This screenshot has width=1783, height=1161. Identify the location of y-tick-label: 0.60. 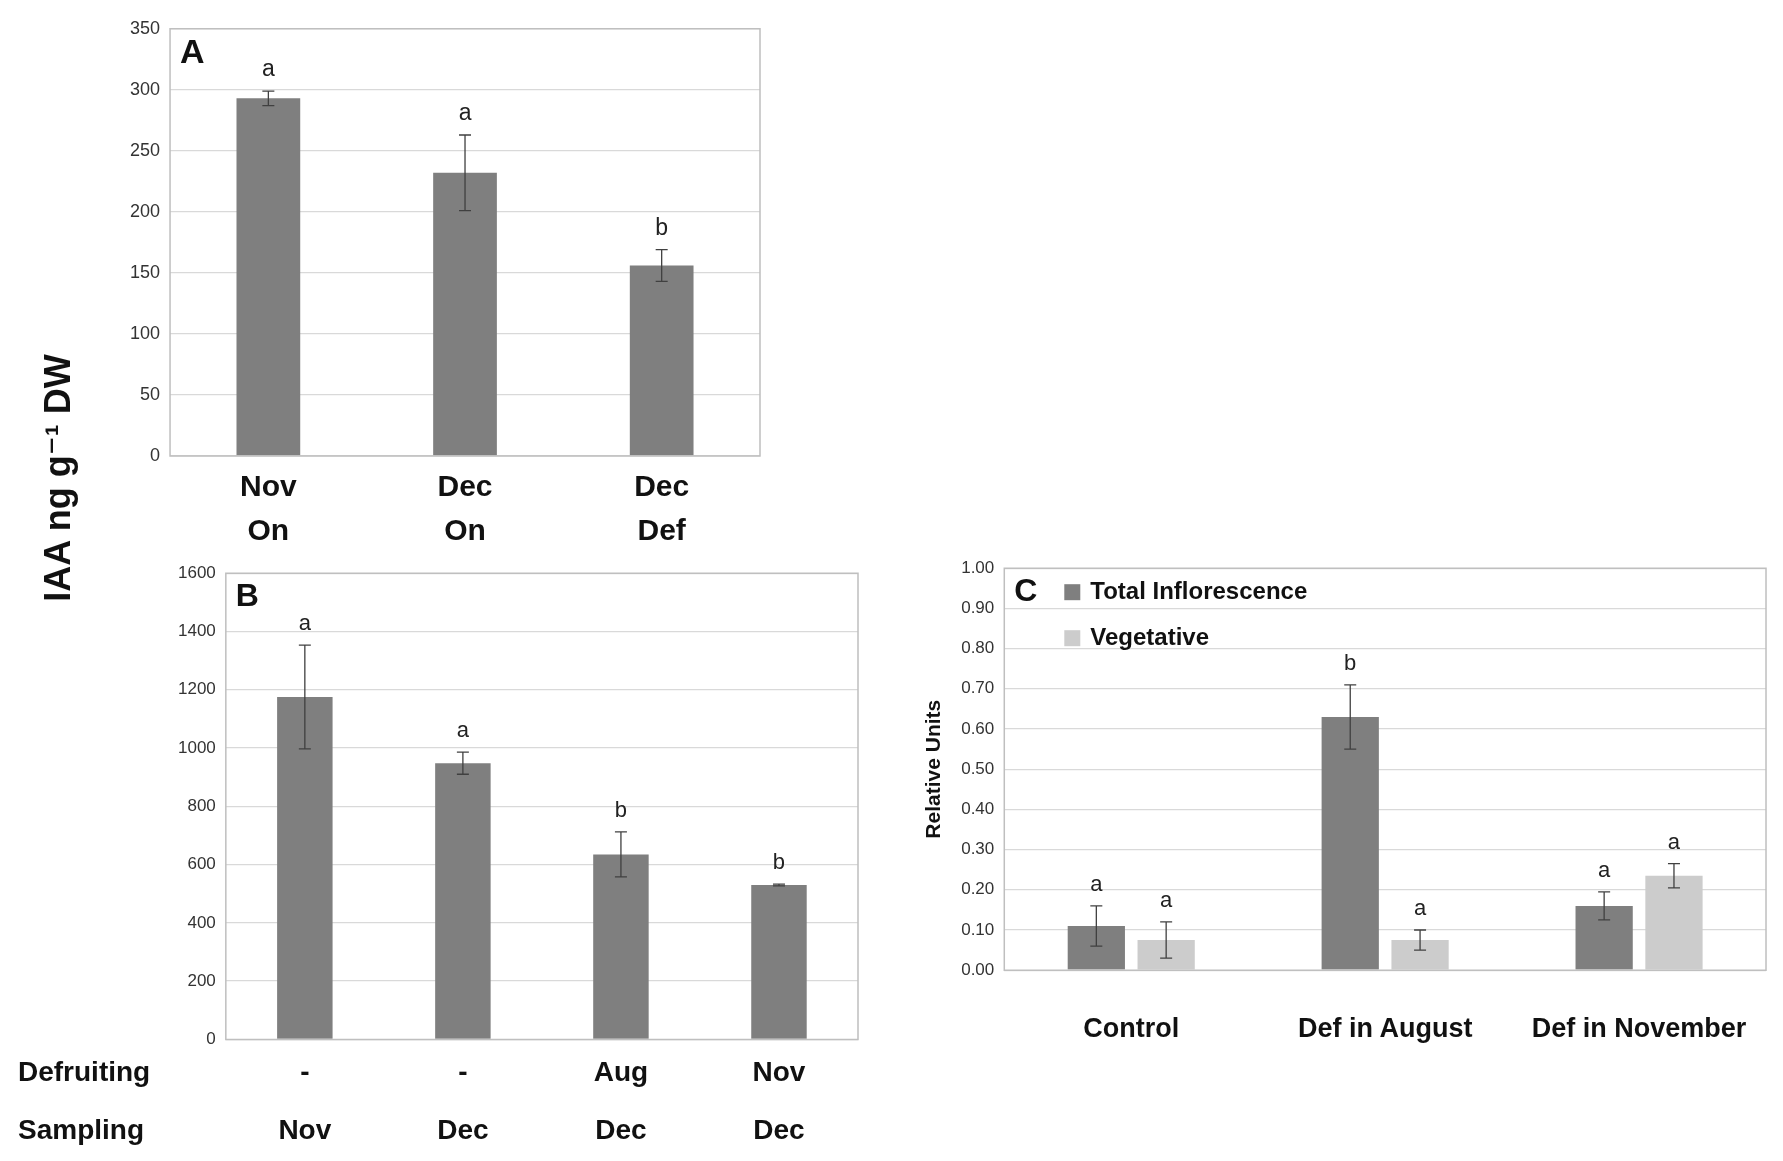
(978, 728).